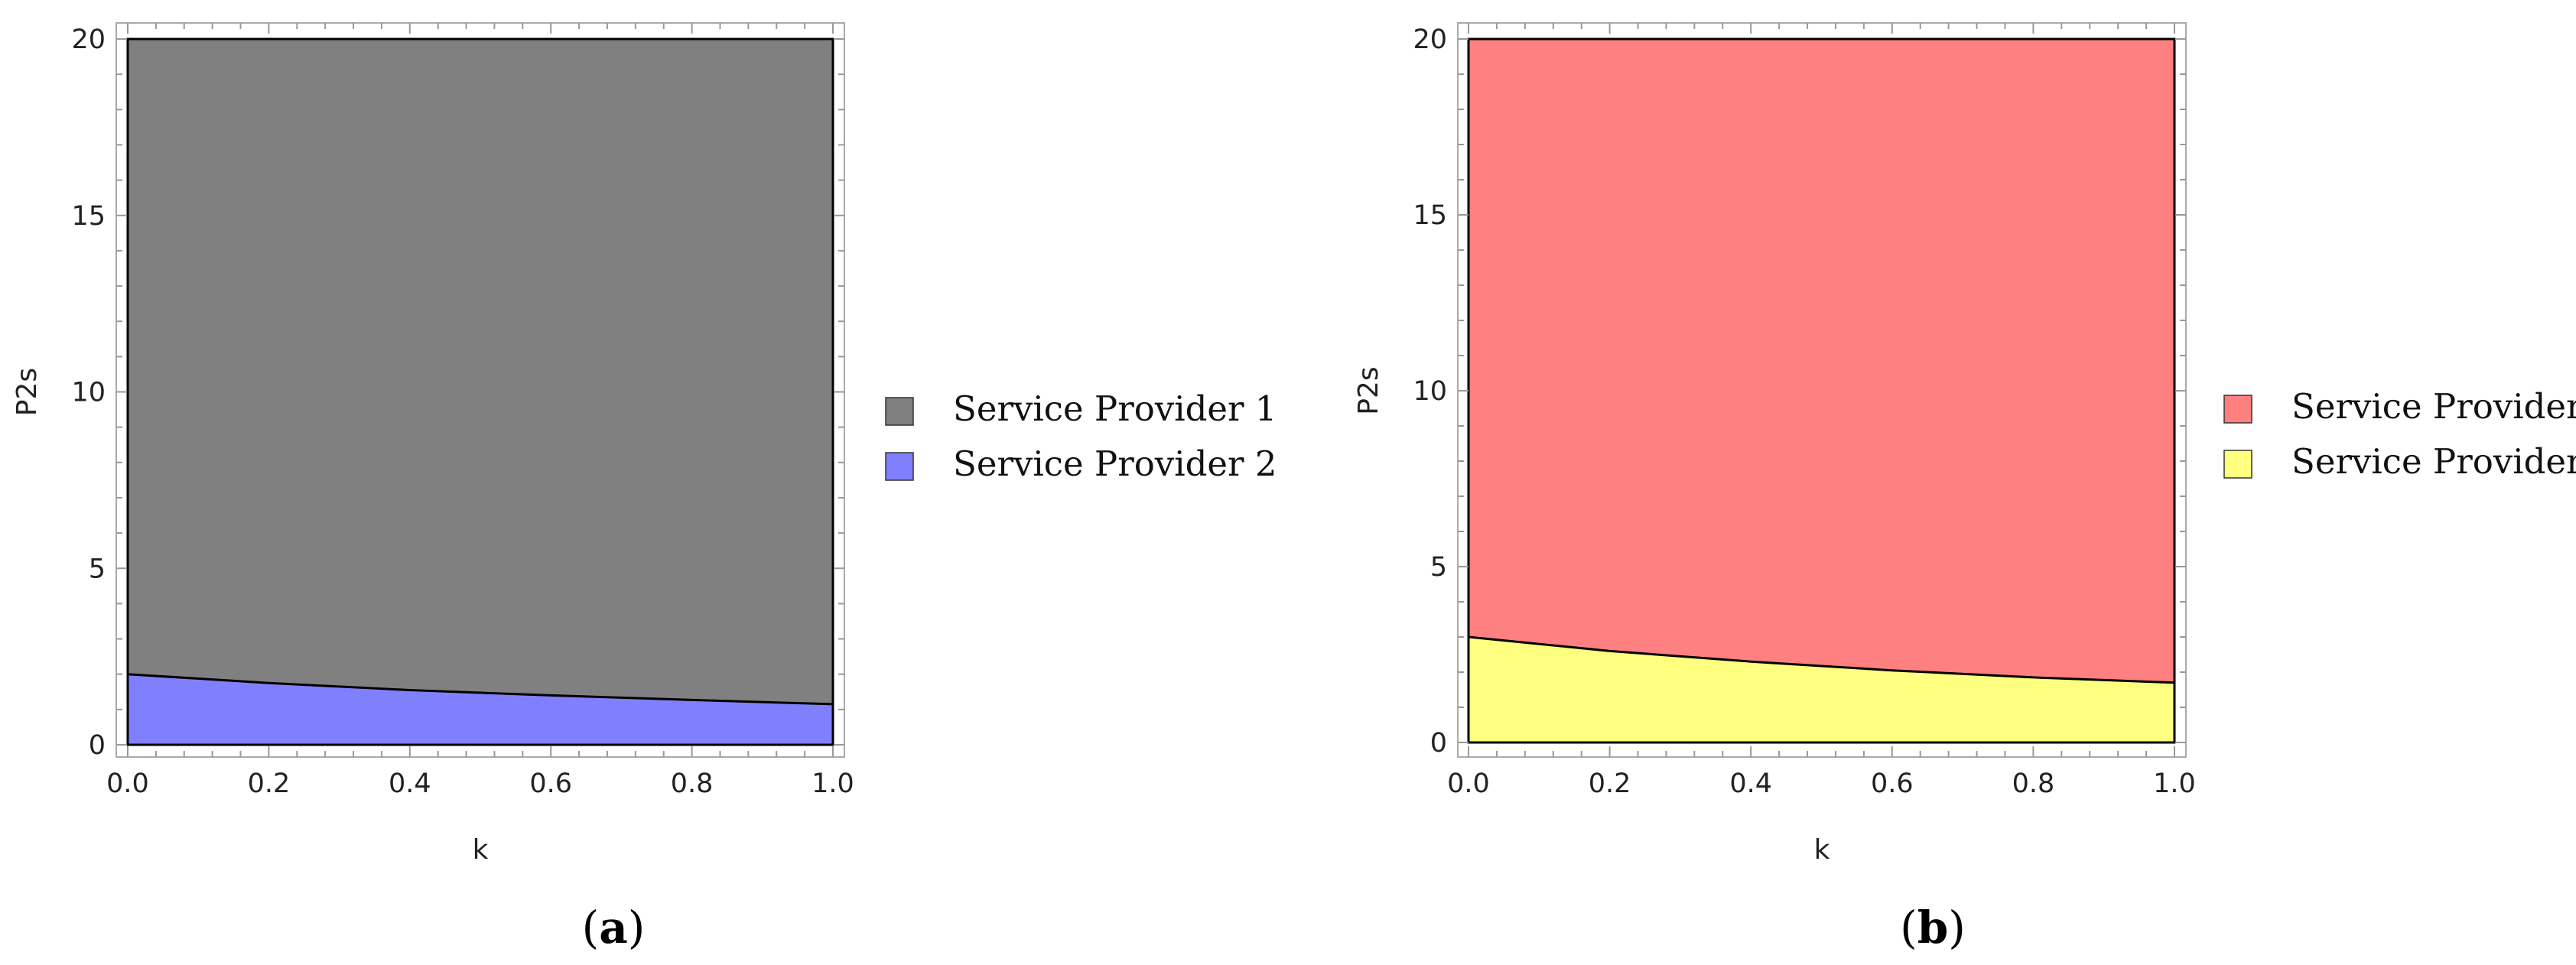 This screenshot has width=2576, height=965. Describe the element at coordinates (1933, 928) in the screenshot. I see `panel-caption: (b)` at that location.